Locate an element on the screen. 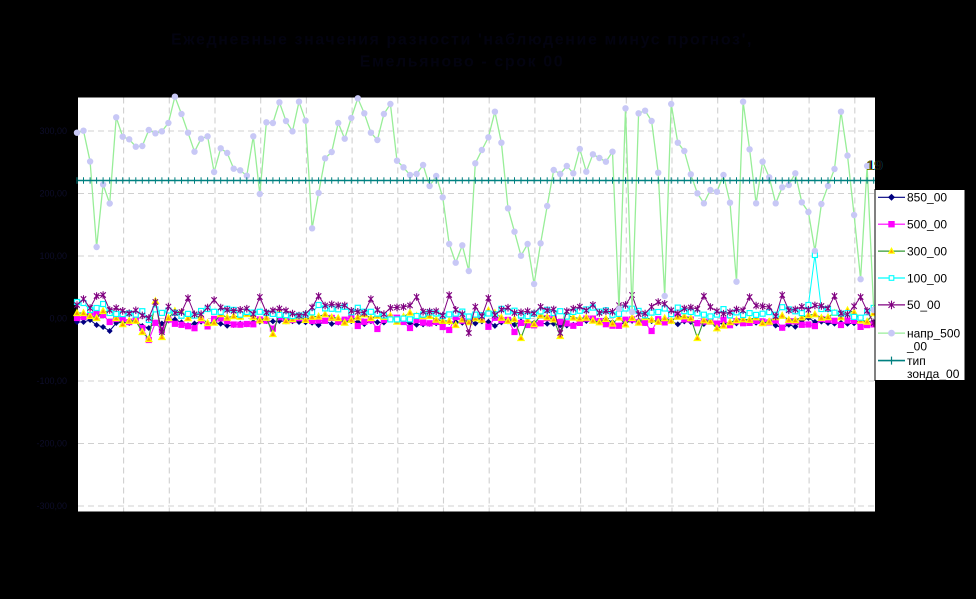 This screenshot has width=976, height=599. svg-text: 100,00 is located at coordinates (53, 256).